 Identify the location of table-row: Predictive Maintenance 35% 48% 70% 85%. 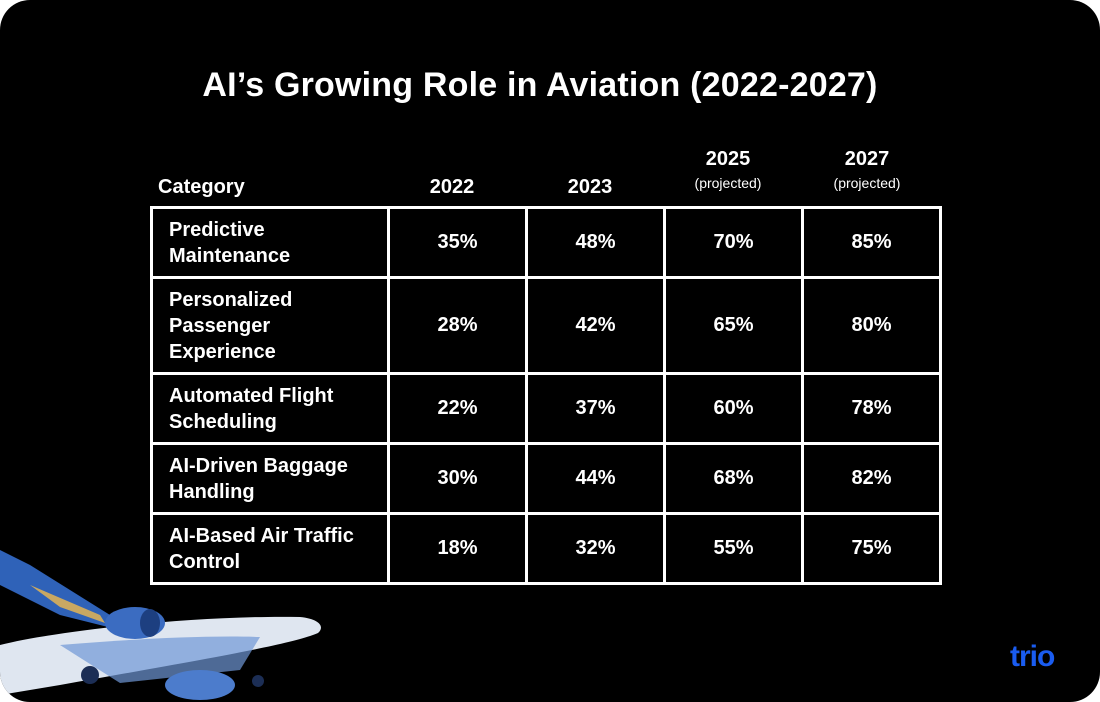
(546, 242).